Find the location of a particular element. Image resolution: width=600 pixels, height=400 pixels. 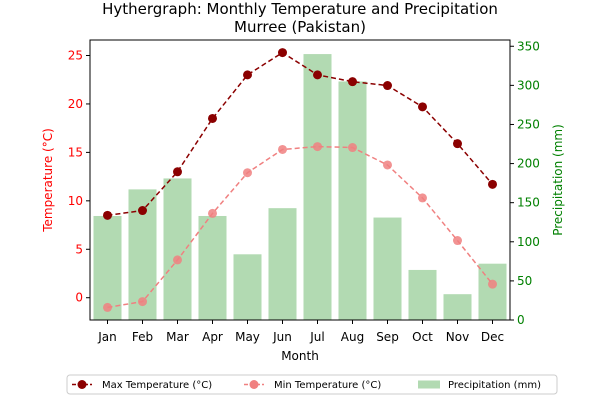

precipitation-bar-apr is located at coordinates (212, 267).